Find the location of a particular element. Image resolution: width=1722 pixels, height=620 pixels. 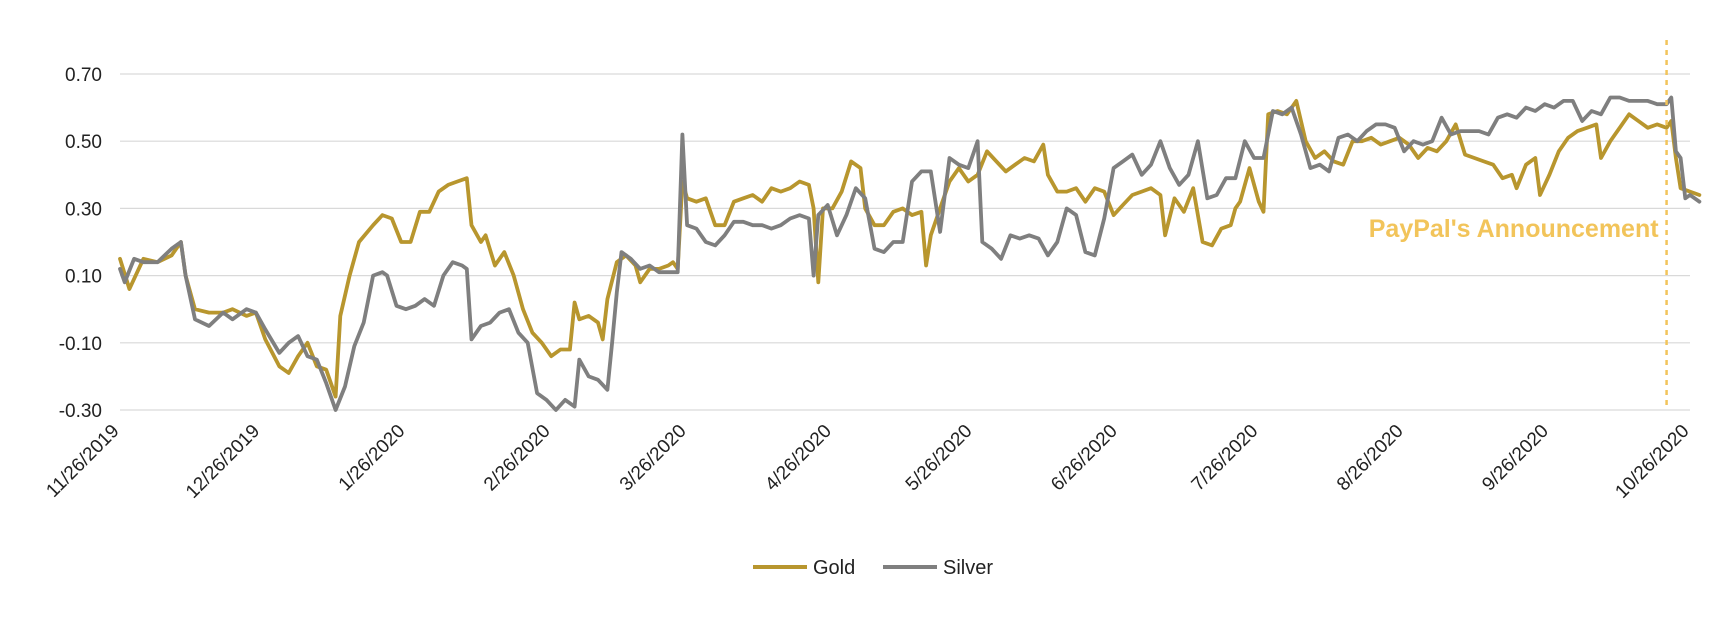

y-tick-label: -0.30 is located at coordinates (80, 411).